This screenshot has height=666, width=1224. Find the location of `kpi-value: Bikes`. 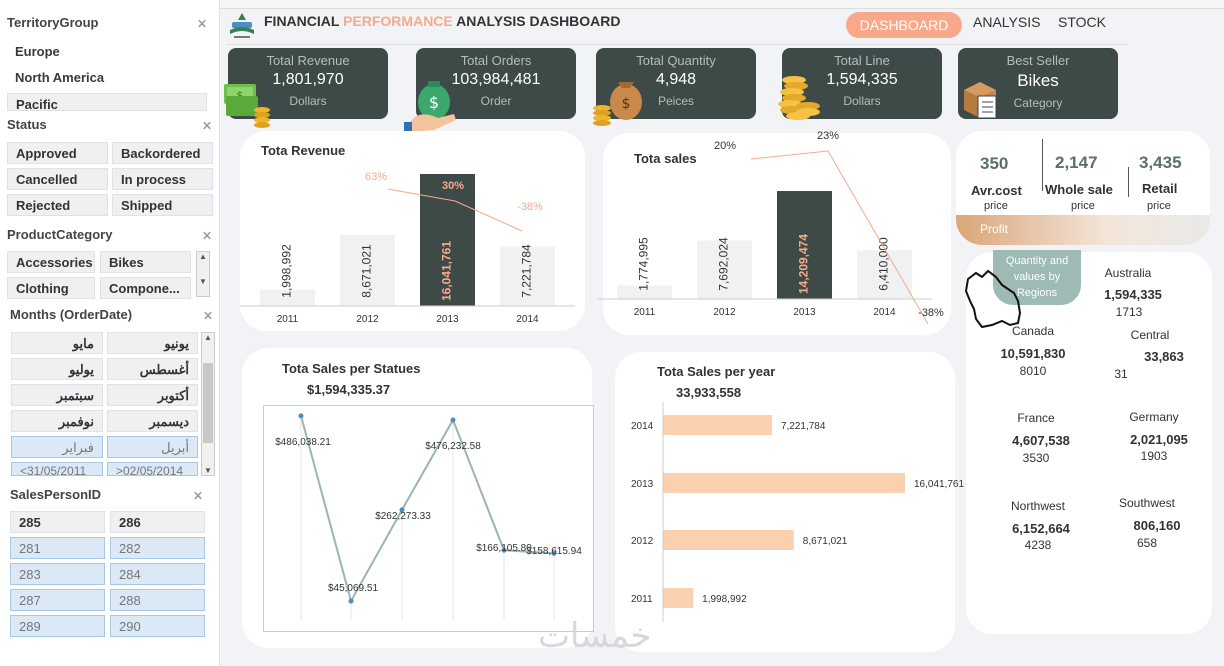

kpi-value: Bikes is located at coordinates (1038, 80).